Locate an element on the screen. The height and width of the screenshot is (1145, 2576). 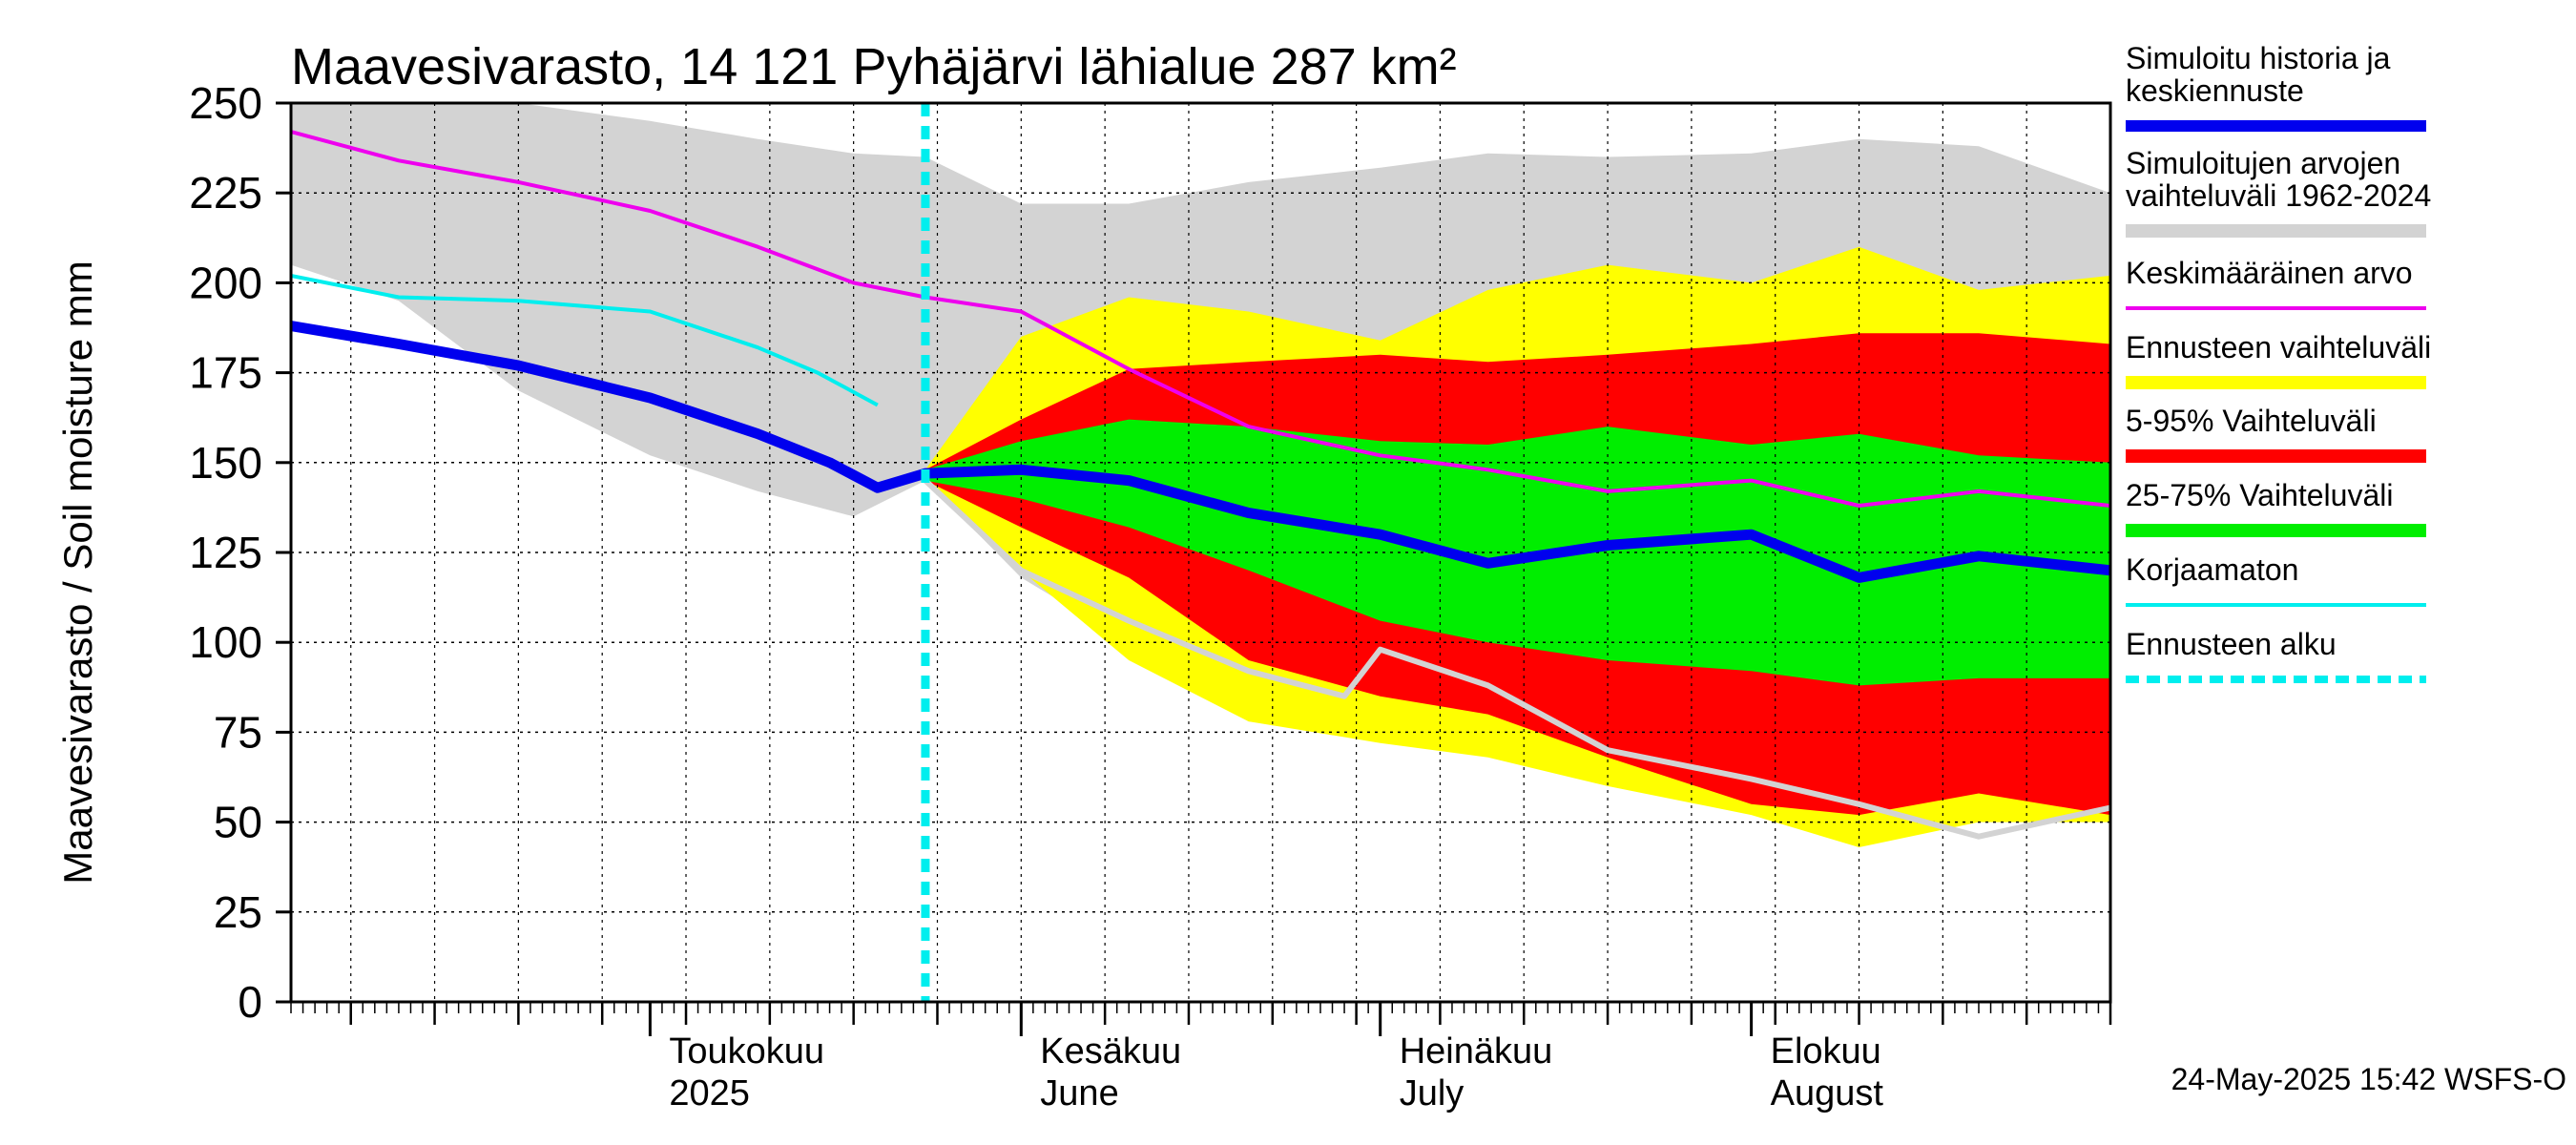
y-tick-label-200: 200 is located at coordinates (225, 283).